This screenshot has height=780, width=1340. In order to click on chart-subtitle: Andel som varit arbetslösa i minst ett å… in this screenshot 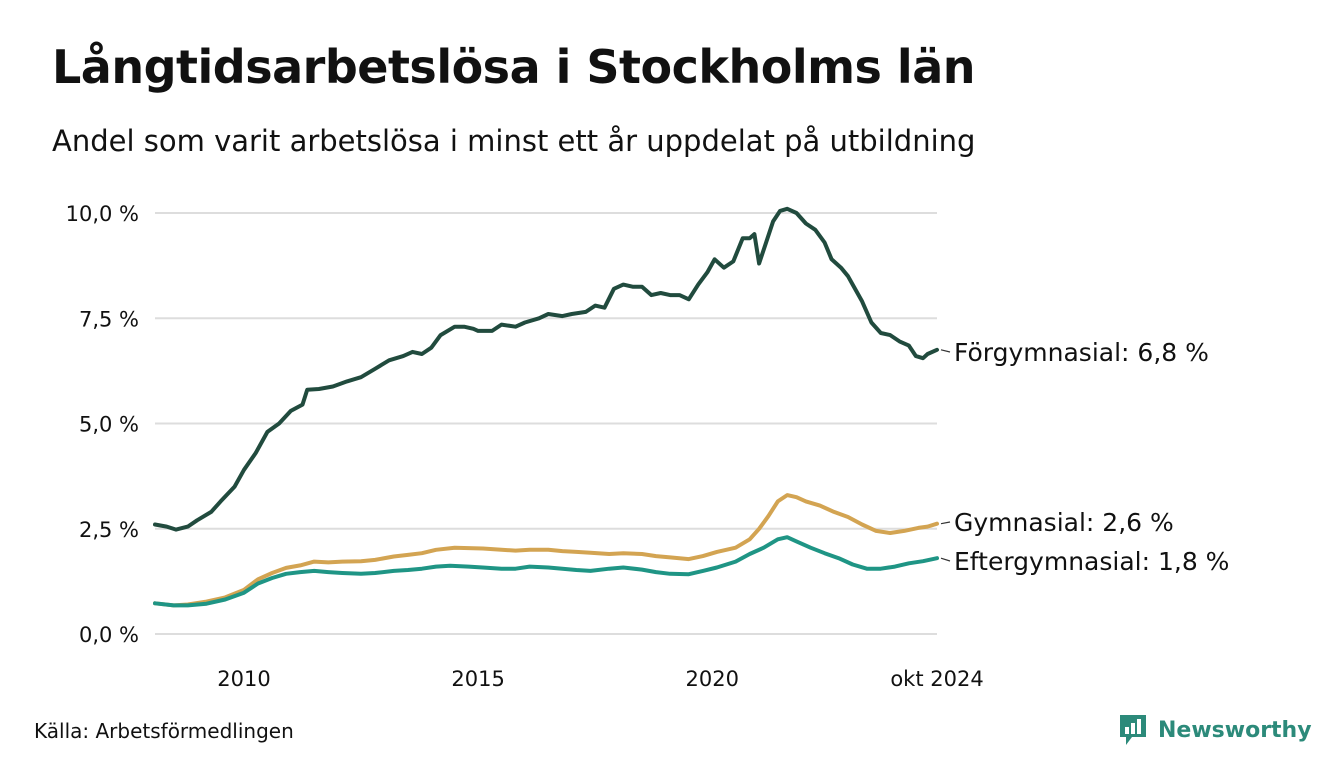, I will do `click(514, 141)`.